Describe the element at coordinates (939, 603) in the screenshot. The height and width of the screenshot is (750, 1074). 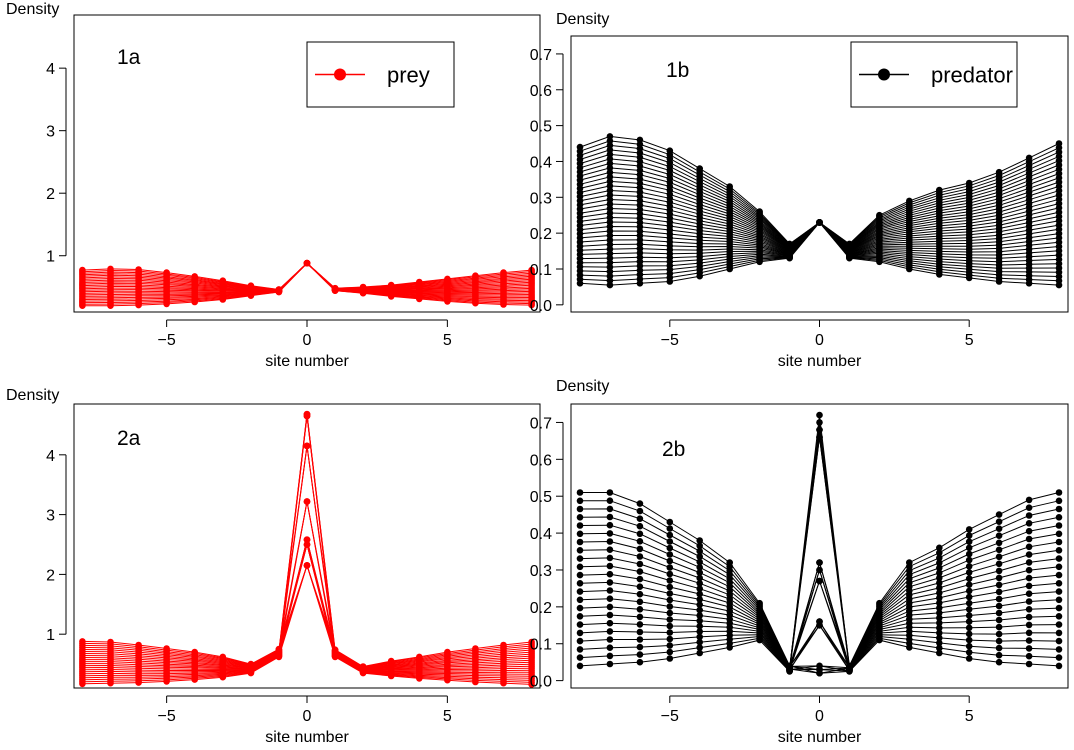
I see `data-point-s11-x4` at that location.